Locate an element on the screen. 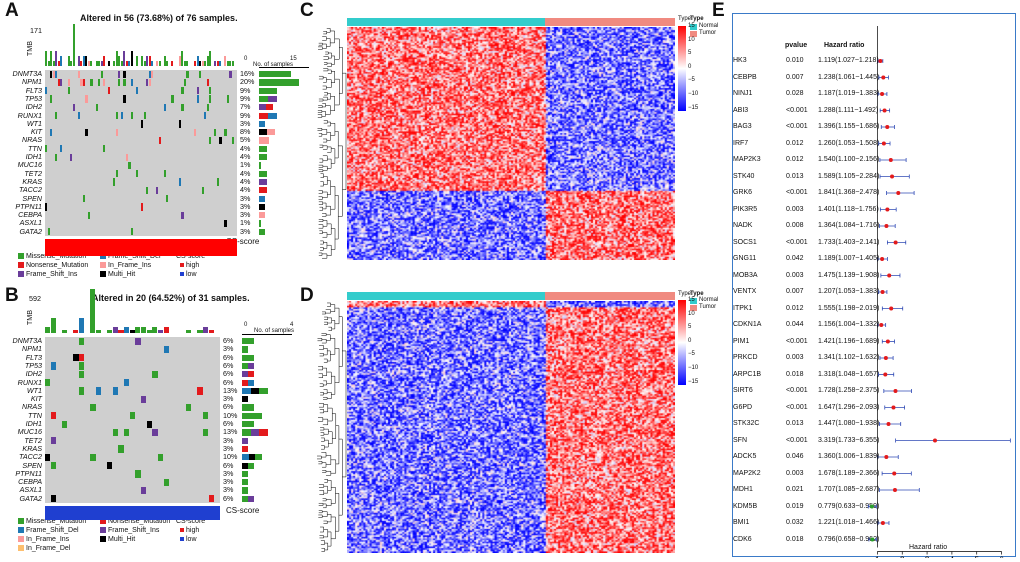 The image size is (1020, 562). cs-title: CS-score is located at coordinates (191, 521).